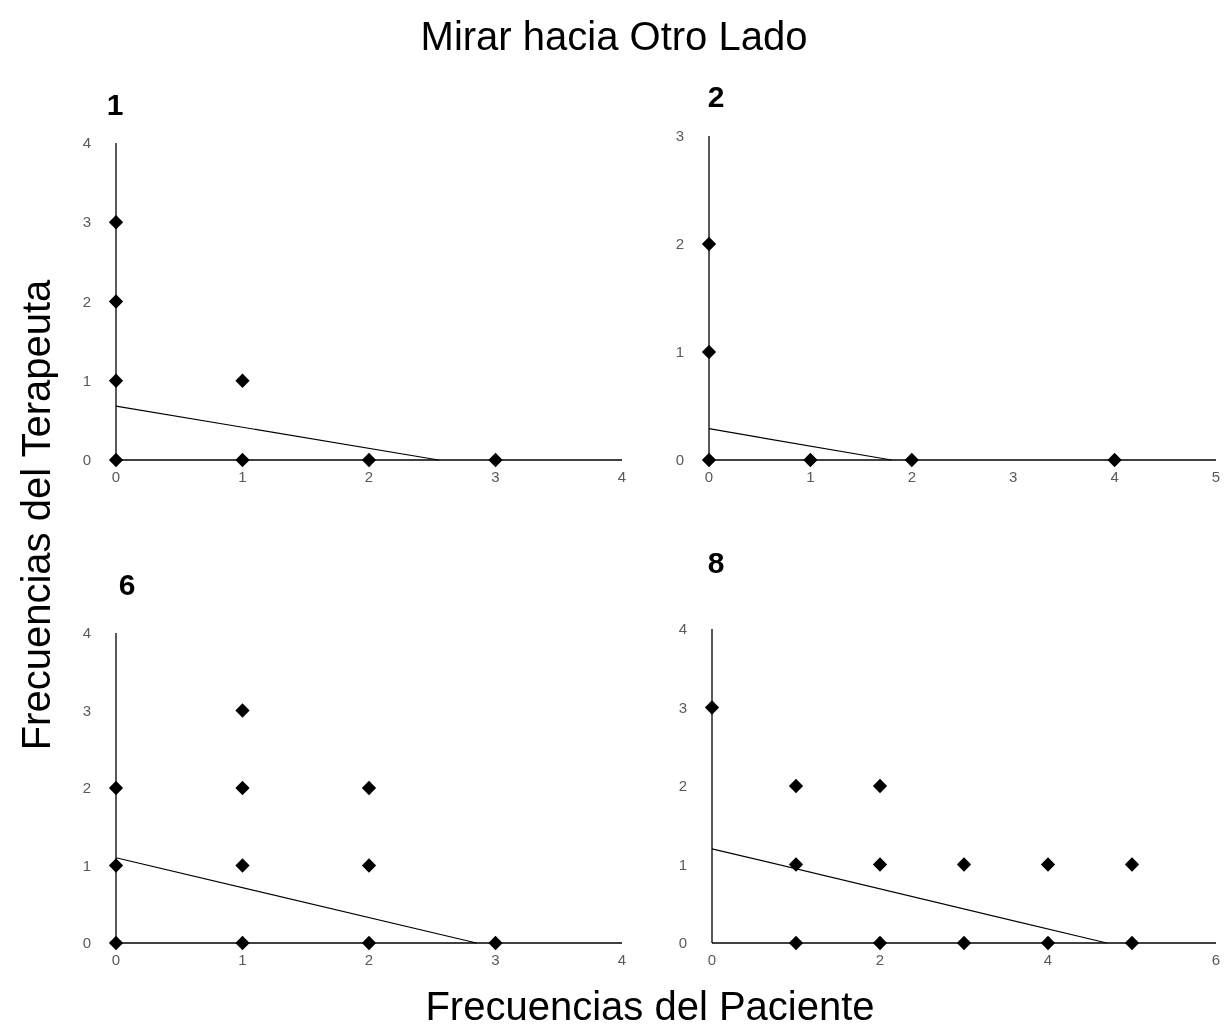 This screenshot has width=1228, height=1030. I want to click on text: Mirar hacia Otro Lado, so click(614, 36).